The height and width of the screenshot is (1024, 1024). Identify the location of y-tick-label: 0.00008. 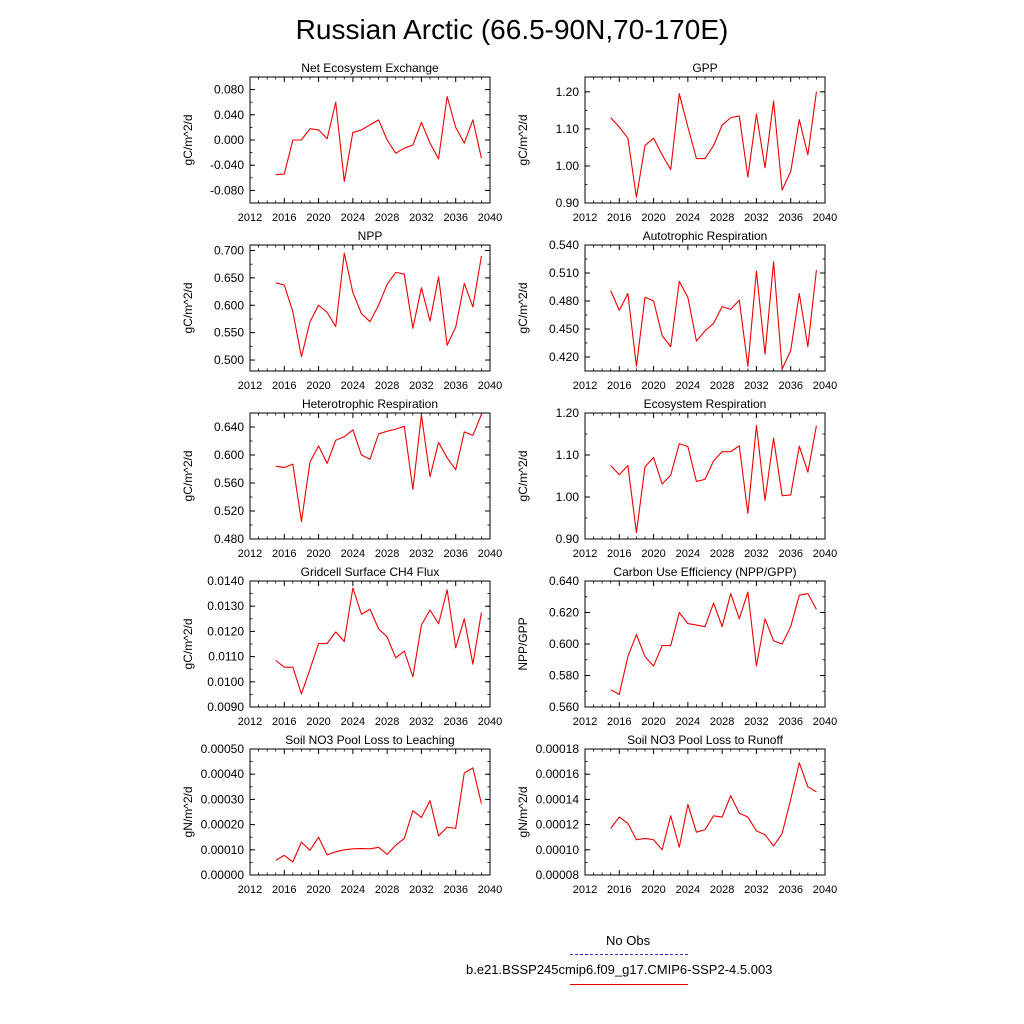
(558, 875).